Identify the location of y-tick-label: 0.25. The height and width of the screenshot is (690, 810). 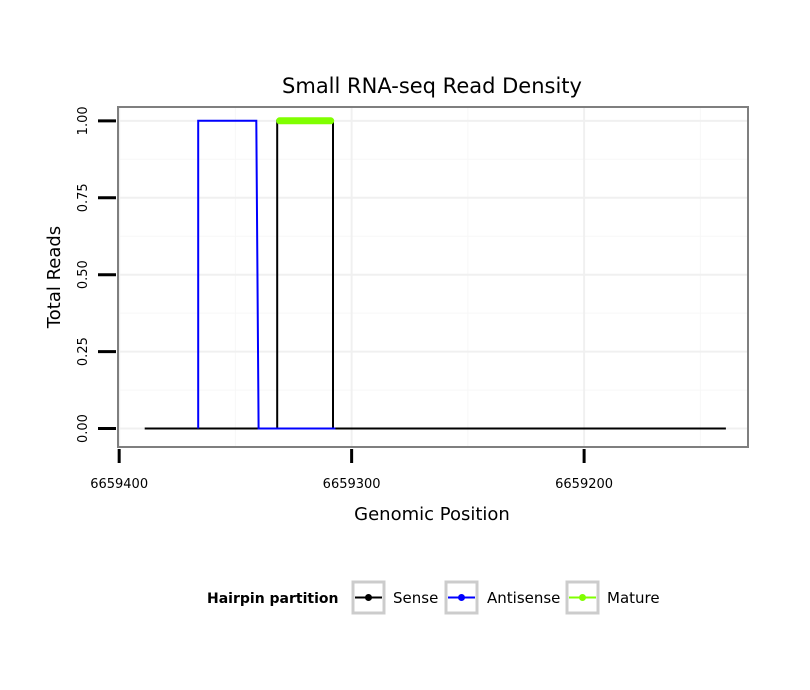
(83, 351).